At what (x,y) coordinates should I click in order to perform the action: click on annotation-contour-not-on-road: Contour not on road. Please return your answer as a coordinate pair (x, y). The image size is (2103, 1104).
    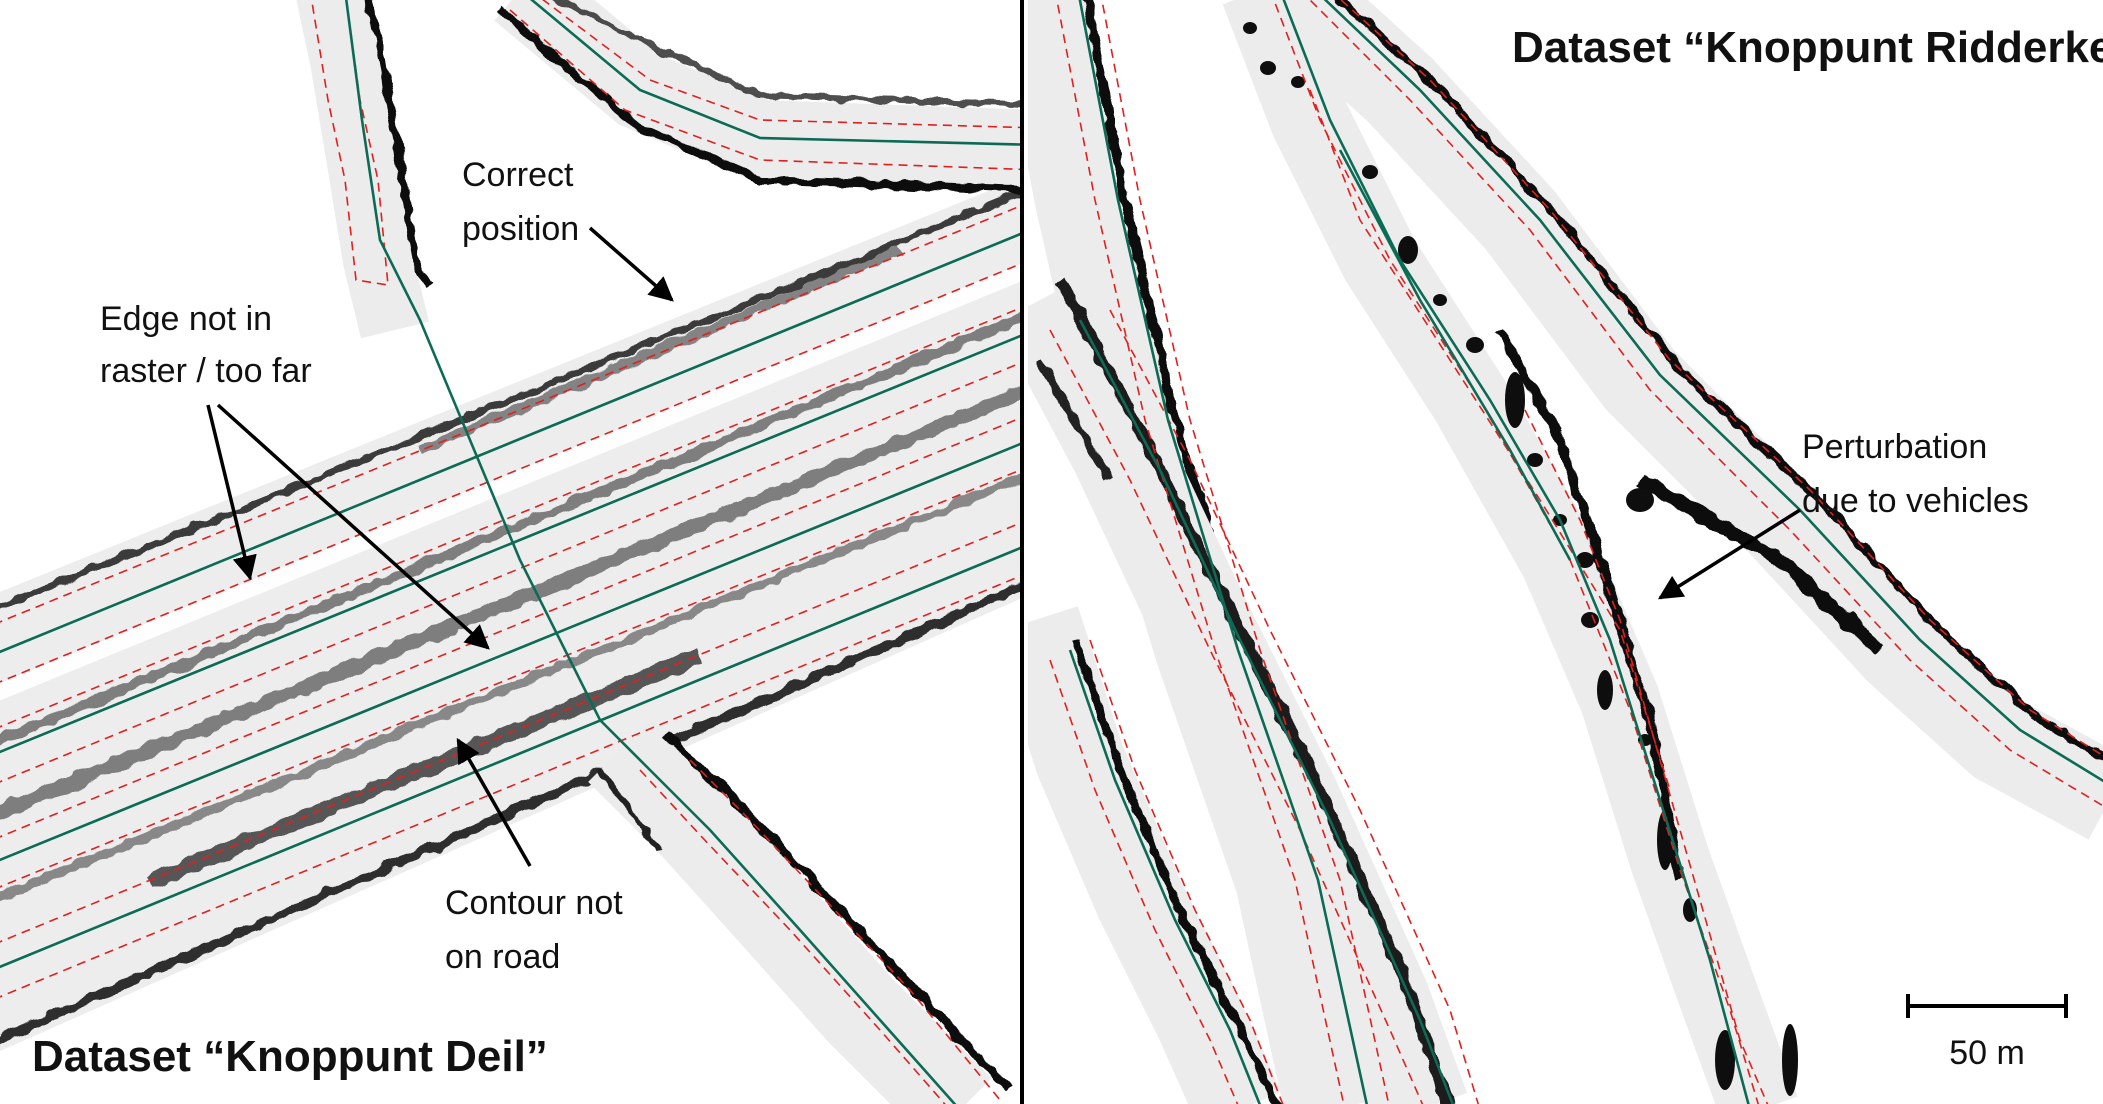
    Looking at the image, I should click on (534, 856).